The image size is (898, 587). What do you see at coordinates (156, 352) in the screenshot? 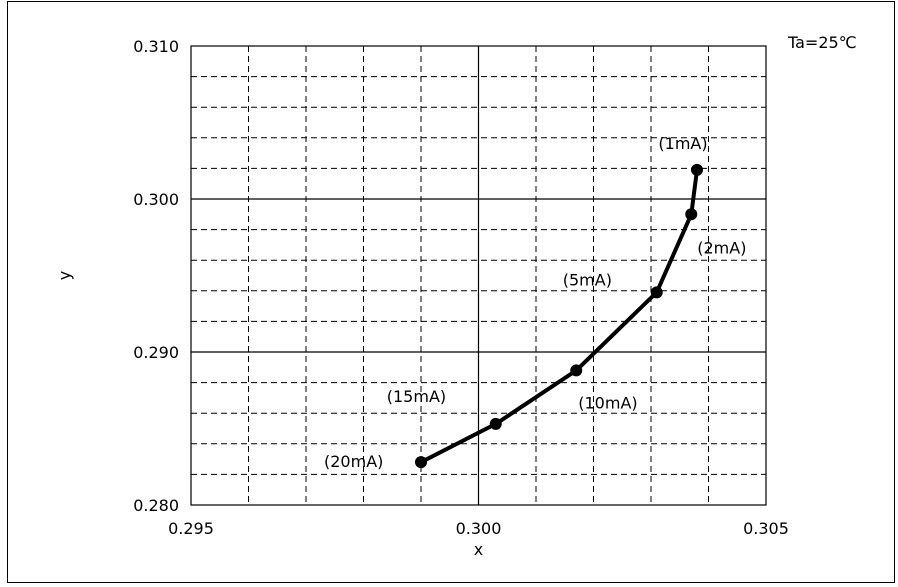
I see `y-tick-label: 0.290` at bounding box center [156, 352].